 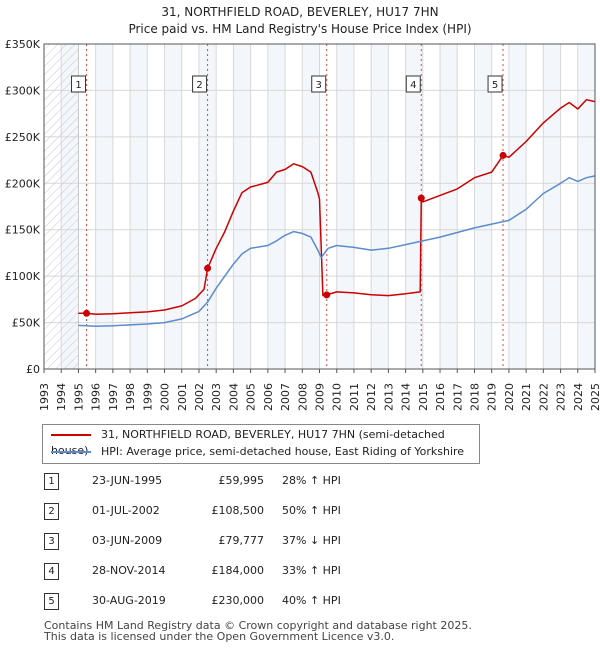 I want to click on x-tick-label: 2014, so click(x=406, y=397).